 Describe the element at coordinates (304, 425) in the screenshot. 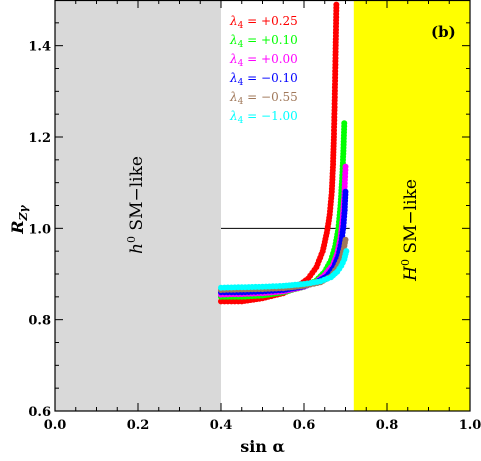

I see `x-tick-label: 0.6` at that location.